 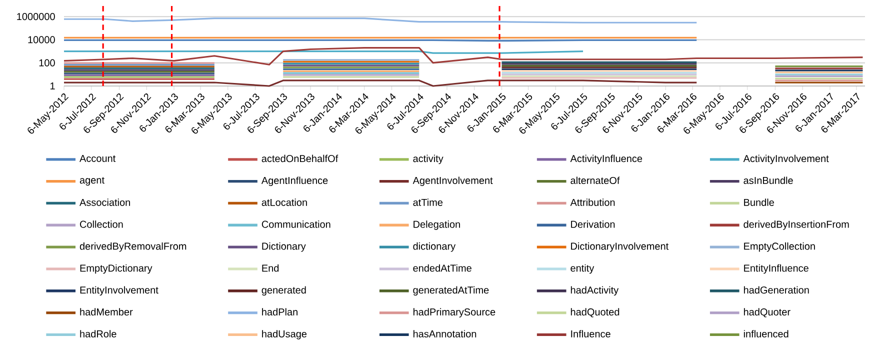 I want to click on y-tick-label: 1000000, so click(x=36, y=16).